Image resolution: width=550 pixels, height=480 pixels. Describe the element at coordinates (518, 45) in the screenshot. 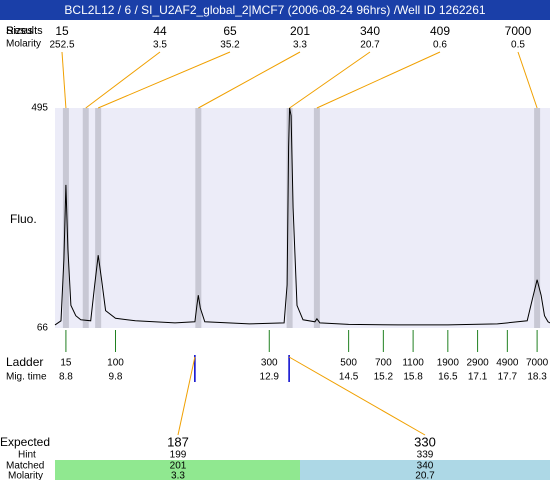

I see `peak-molarity: 0.5` at that location.